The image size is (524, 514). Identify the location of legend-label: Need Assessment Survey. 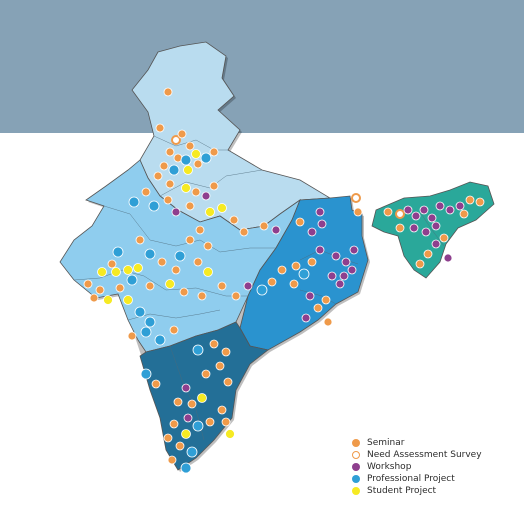
(424, 455).